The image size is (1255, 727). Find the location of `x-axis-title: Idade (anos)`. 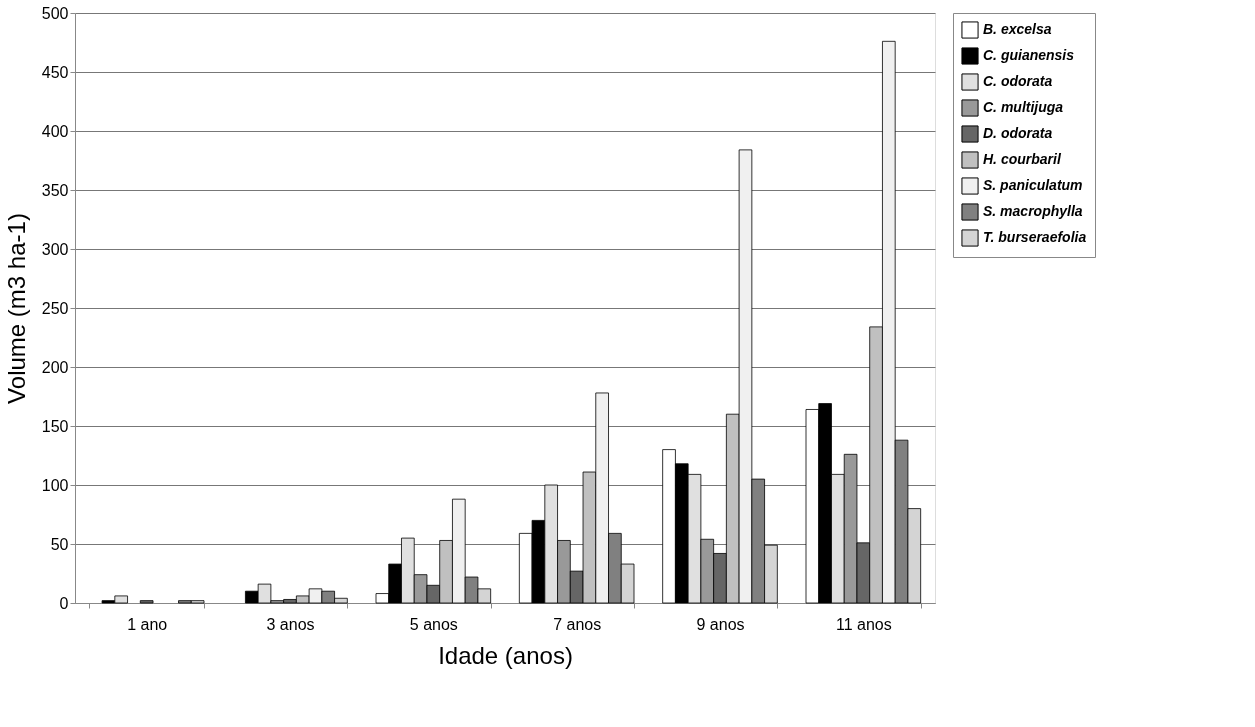

x-axis-title: Idade (anos) is located at coordinates (505, 655).